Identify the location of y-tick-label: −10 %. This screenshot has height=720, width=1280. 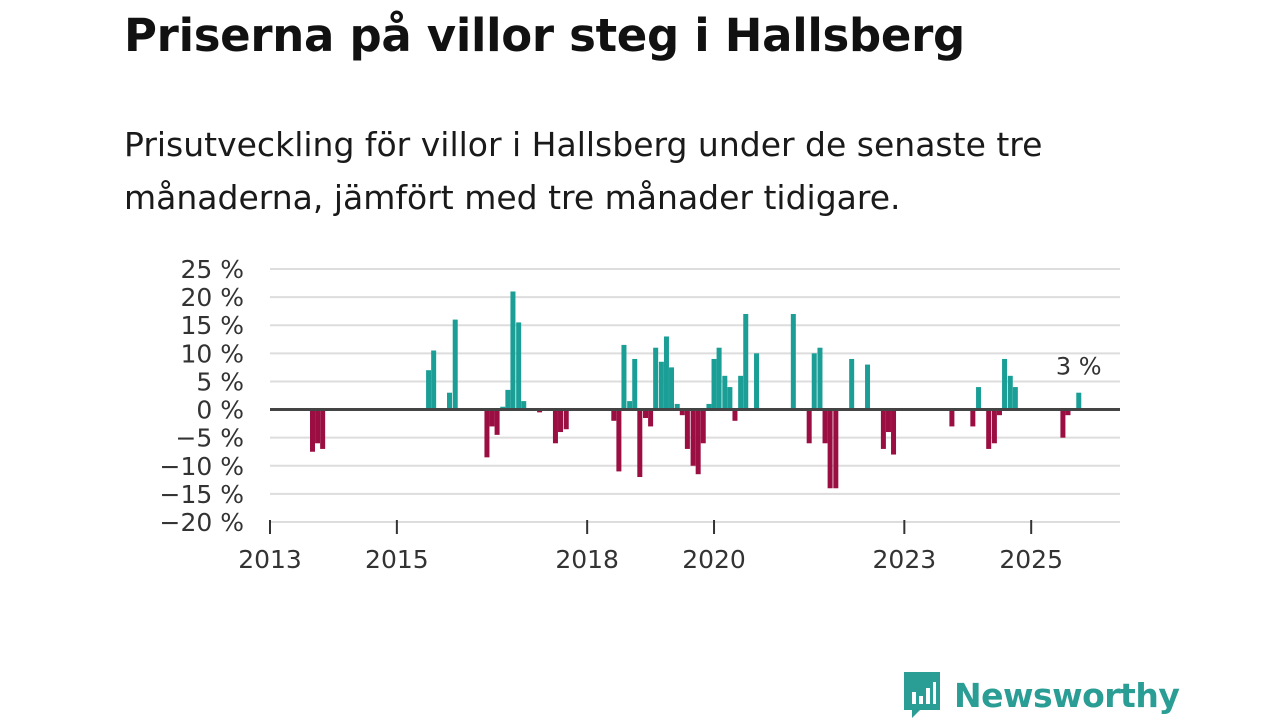
(202, 466).